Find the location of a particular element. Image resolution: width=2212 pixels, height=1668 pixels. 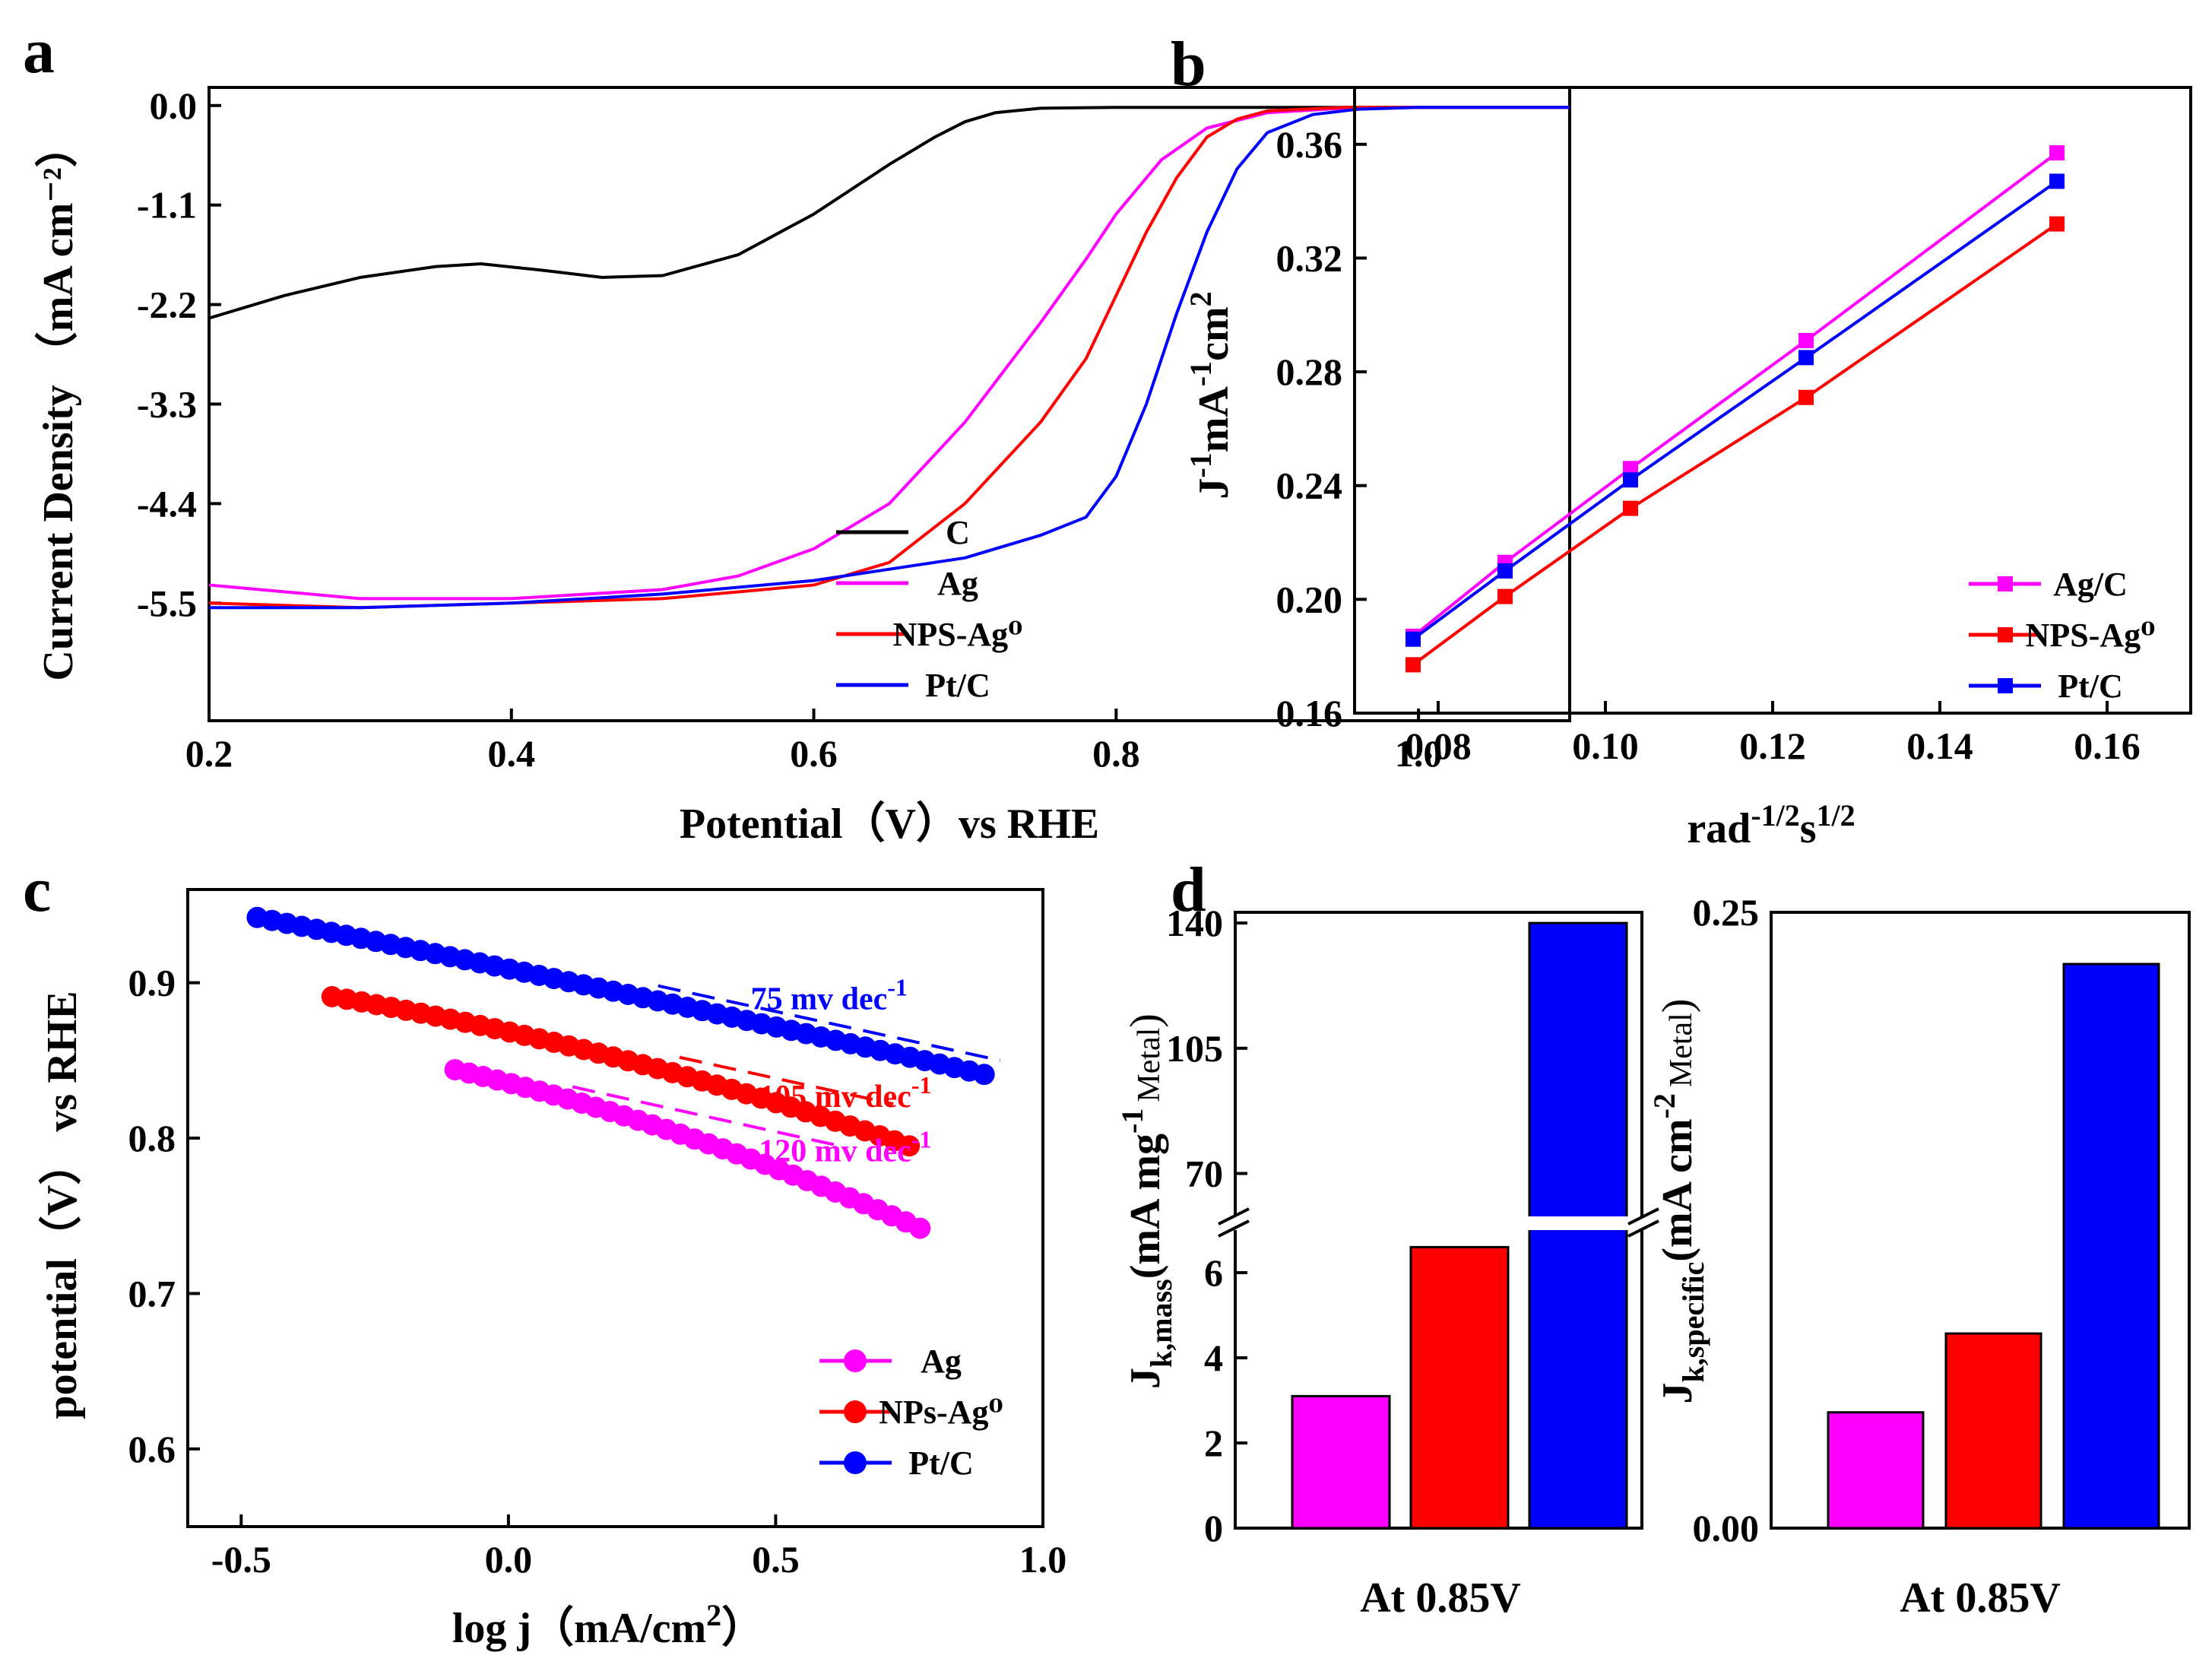

panel-a-xtick-label: 0.8 is located at coordinates (1116, 753).